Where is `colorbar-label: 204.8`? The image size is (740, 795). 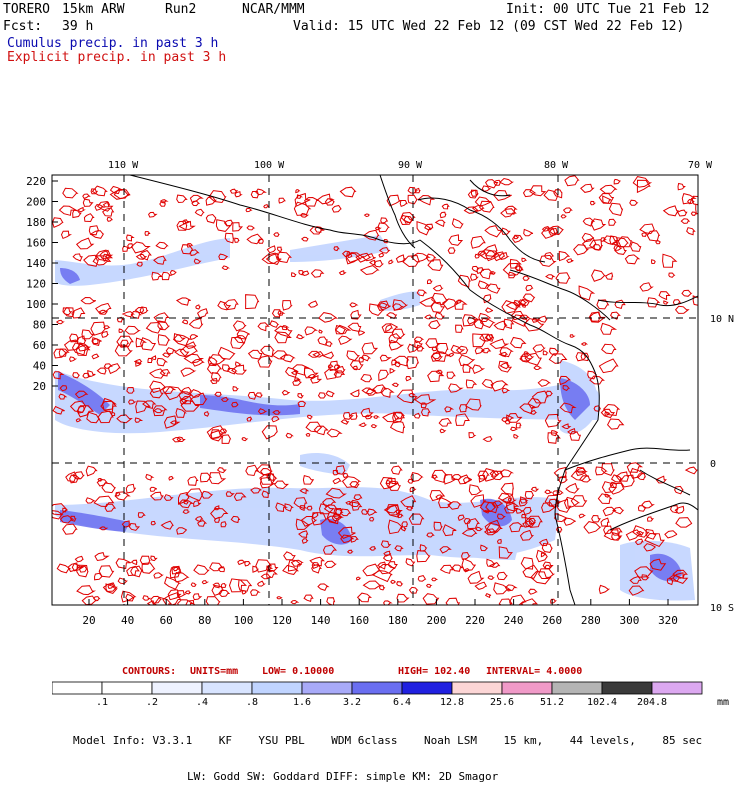
colorbar-label: 204.8 is located at coordinates (652, 702).